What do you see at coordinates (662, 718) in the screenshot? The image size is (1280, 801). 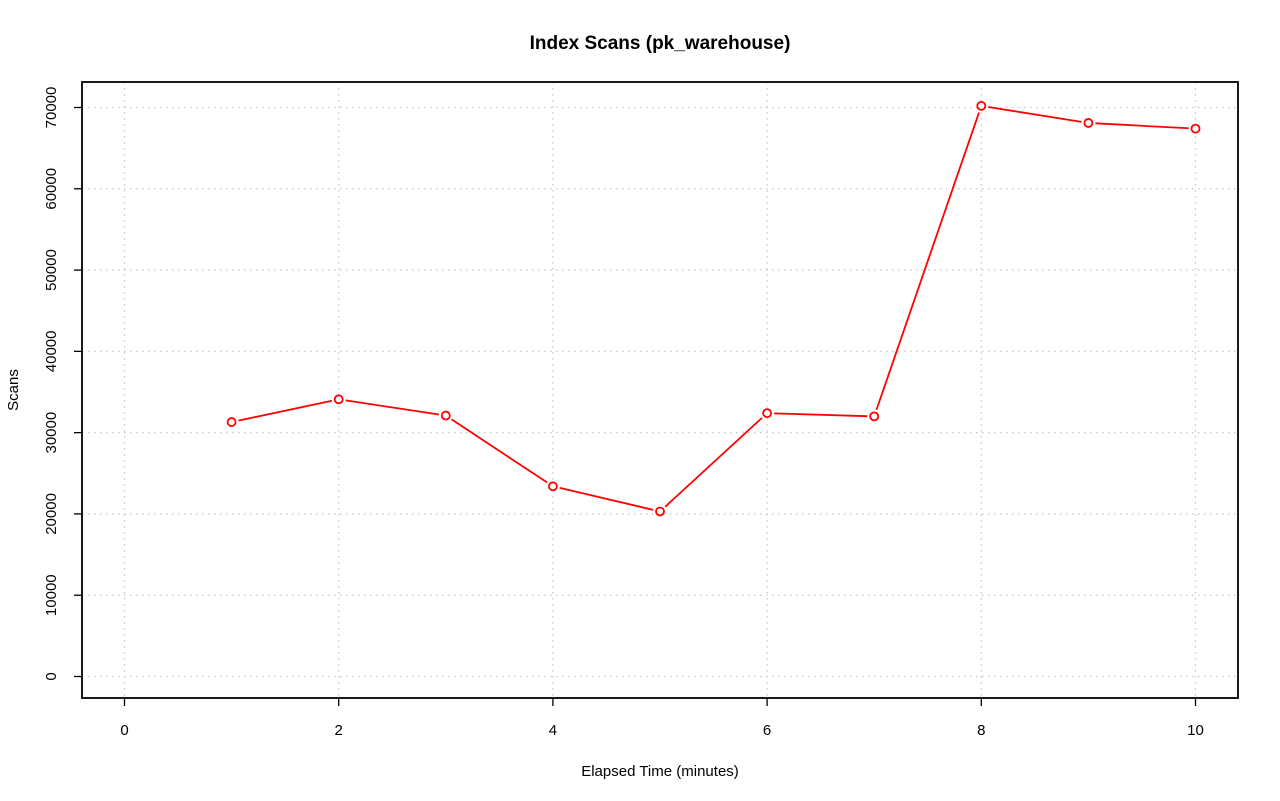 I see `x-axis: 0 2 4 6 8 10` at bounding box center [662, 718].